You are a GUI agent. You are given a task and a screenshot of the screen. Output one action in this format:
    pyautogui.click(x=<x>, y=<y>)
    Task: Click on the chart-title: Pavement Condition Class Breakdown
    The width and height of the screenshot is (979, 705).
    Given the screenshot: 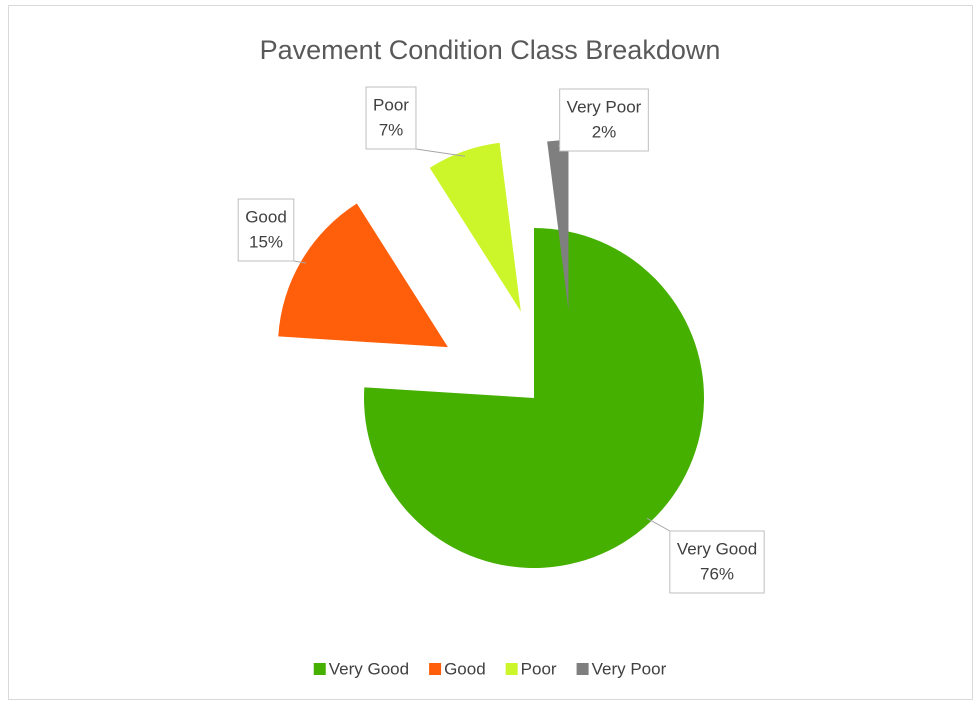 What is the action you would take?
    pyautogui.click(x=490, y=50)
    